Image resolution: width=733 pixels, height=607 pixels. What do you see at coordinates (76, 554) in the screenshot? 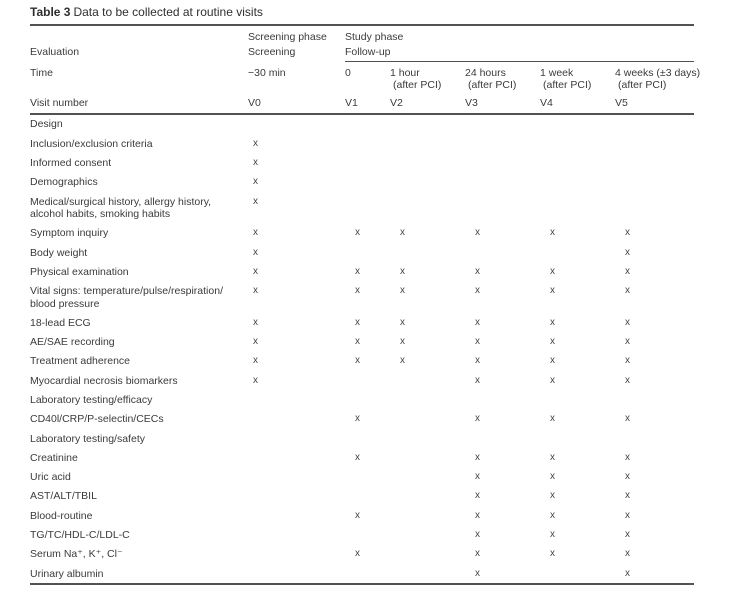
I see `row-label: Serum Na⁺, K⁺, Cl⁻` at bounding box center [76, 554].